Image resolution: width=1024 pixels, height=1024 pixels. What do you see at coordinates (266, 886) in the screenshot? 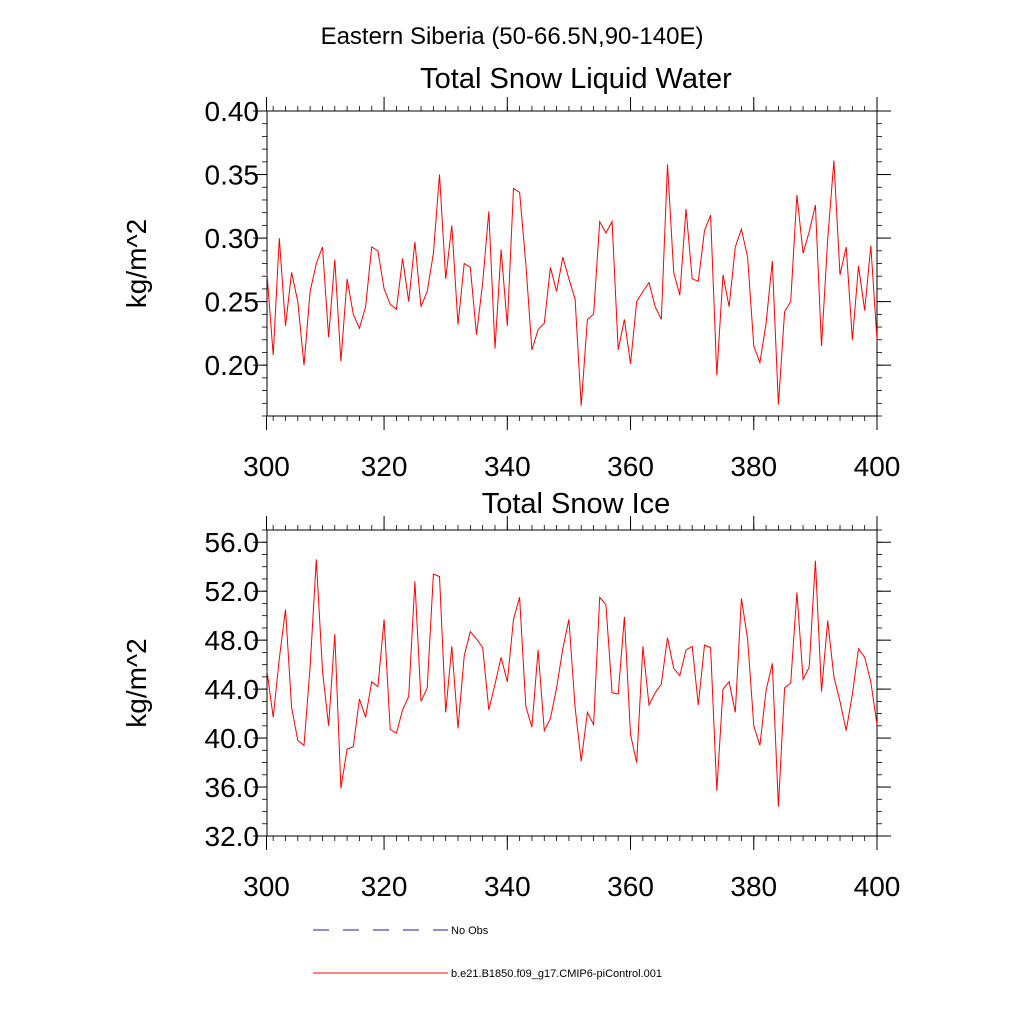
I see `chart1-snow-ice-xtick-label: 300` at bounding box center [266, 886].